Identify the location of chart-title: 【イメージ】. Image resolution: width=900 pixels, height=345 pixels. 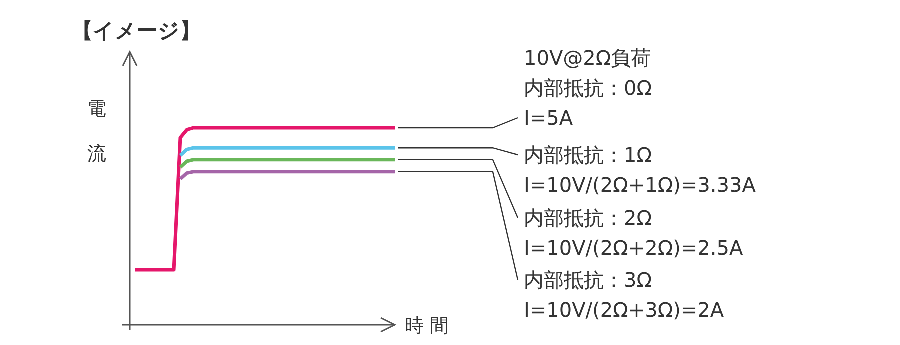
(136, 31).